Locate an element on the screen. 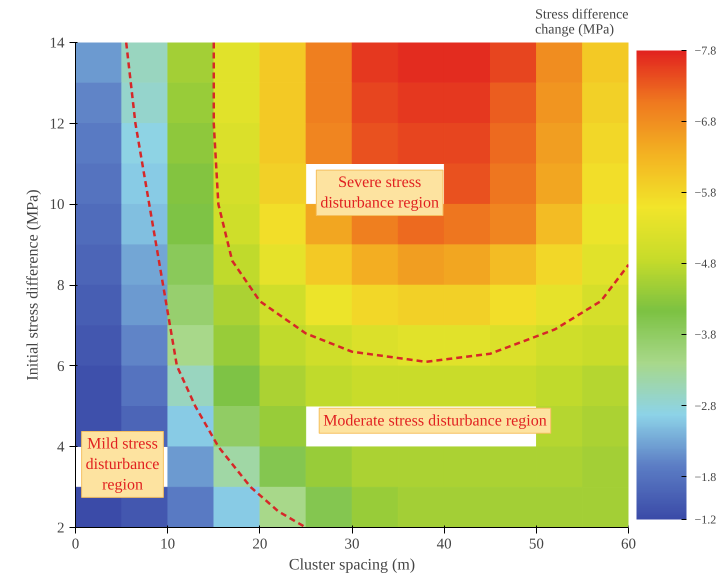  x-axis-title: Cluster spacing (m) is located at coordinates (352, 565).